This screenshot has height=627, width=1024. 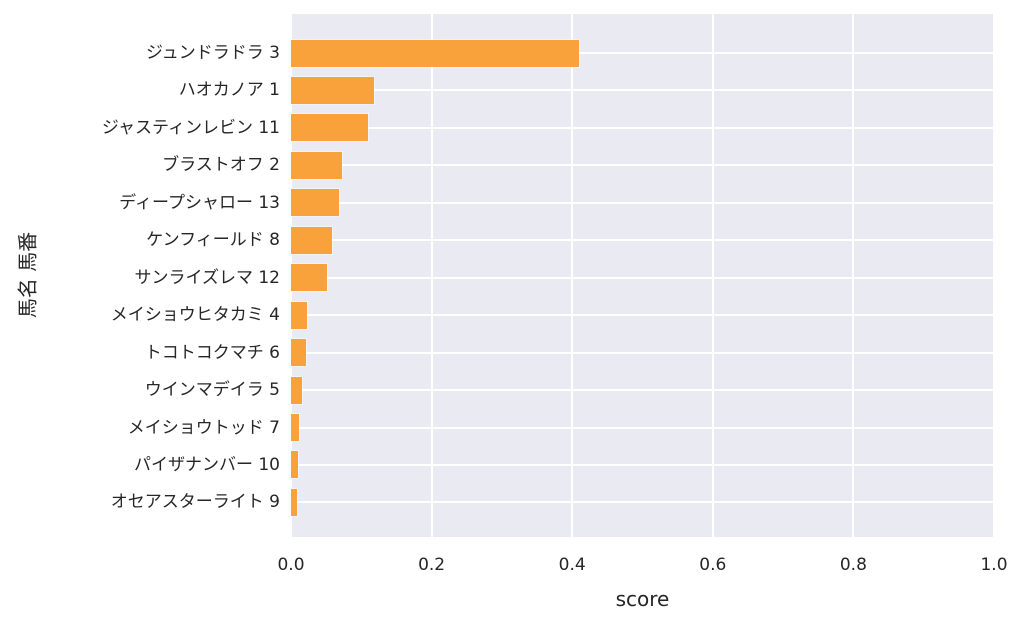 I want to click on y-tick-label: メイショウヒタカミ 4, so click(x=195, y=314).